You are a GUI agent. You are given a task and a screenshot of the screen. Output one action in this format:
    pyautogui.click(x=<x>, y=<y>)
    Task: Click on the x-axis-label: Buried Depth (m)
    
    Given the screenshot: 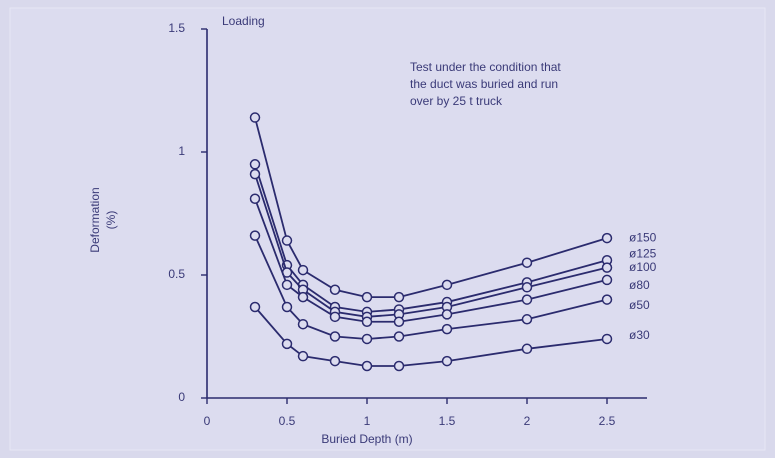 What is the action you would take?
    pyautogui.click(x=366, y=439)
    